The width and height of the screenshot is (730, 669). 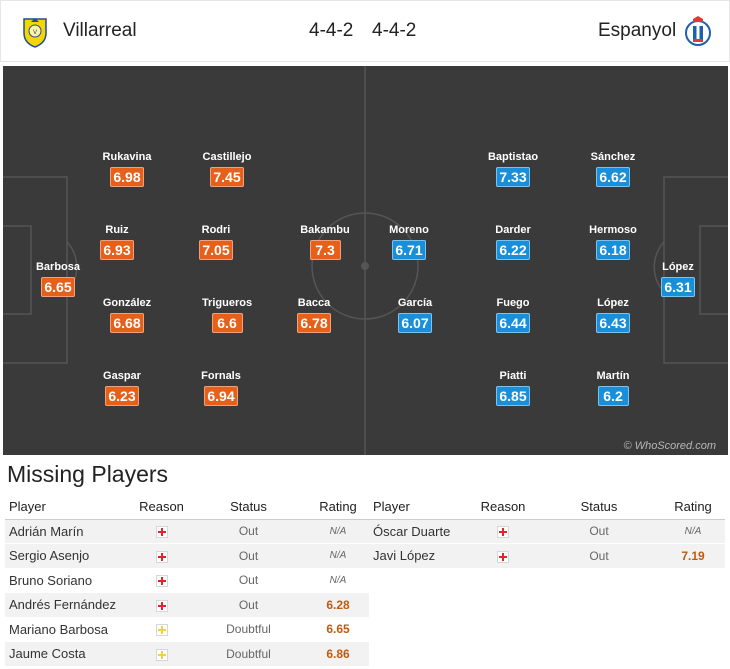 I want to click on player-name: Barbosa, so click(x=58, y=267).